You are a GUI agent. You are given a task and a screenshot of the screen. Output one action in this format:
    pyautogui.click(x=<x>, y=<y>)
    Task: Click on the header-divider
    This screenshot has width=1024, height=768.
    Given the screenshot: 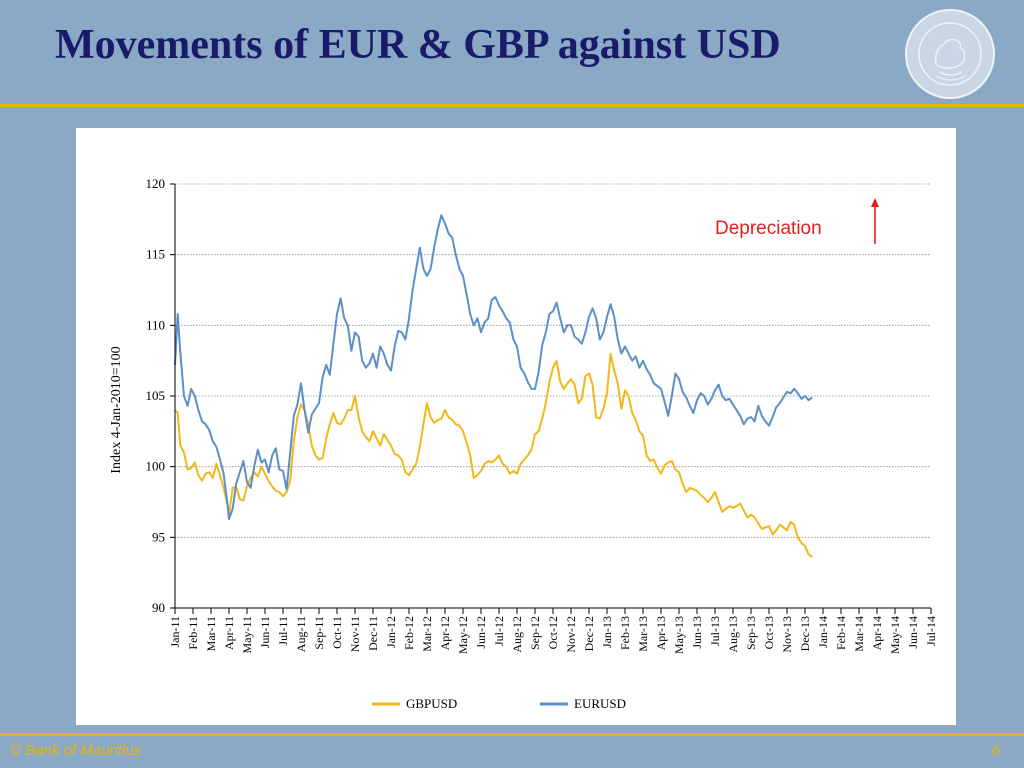 What is the action you would take?
    pyautogui.click(x=512, y=105)
    